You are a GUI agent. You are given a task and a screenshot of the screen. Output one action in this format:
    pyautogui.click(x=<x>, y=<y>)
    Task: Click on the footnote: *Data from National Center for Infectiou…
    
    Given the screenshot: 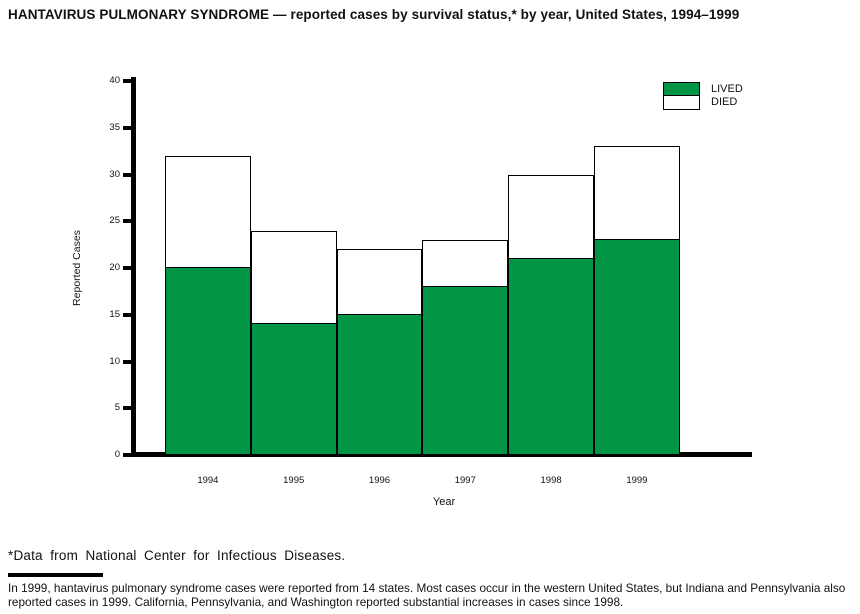 What is the action you would take?
    pyautogui.click(x=177, y=555)
    